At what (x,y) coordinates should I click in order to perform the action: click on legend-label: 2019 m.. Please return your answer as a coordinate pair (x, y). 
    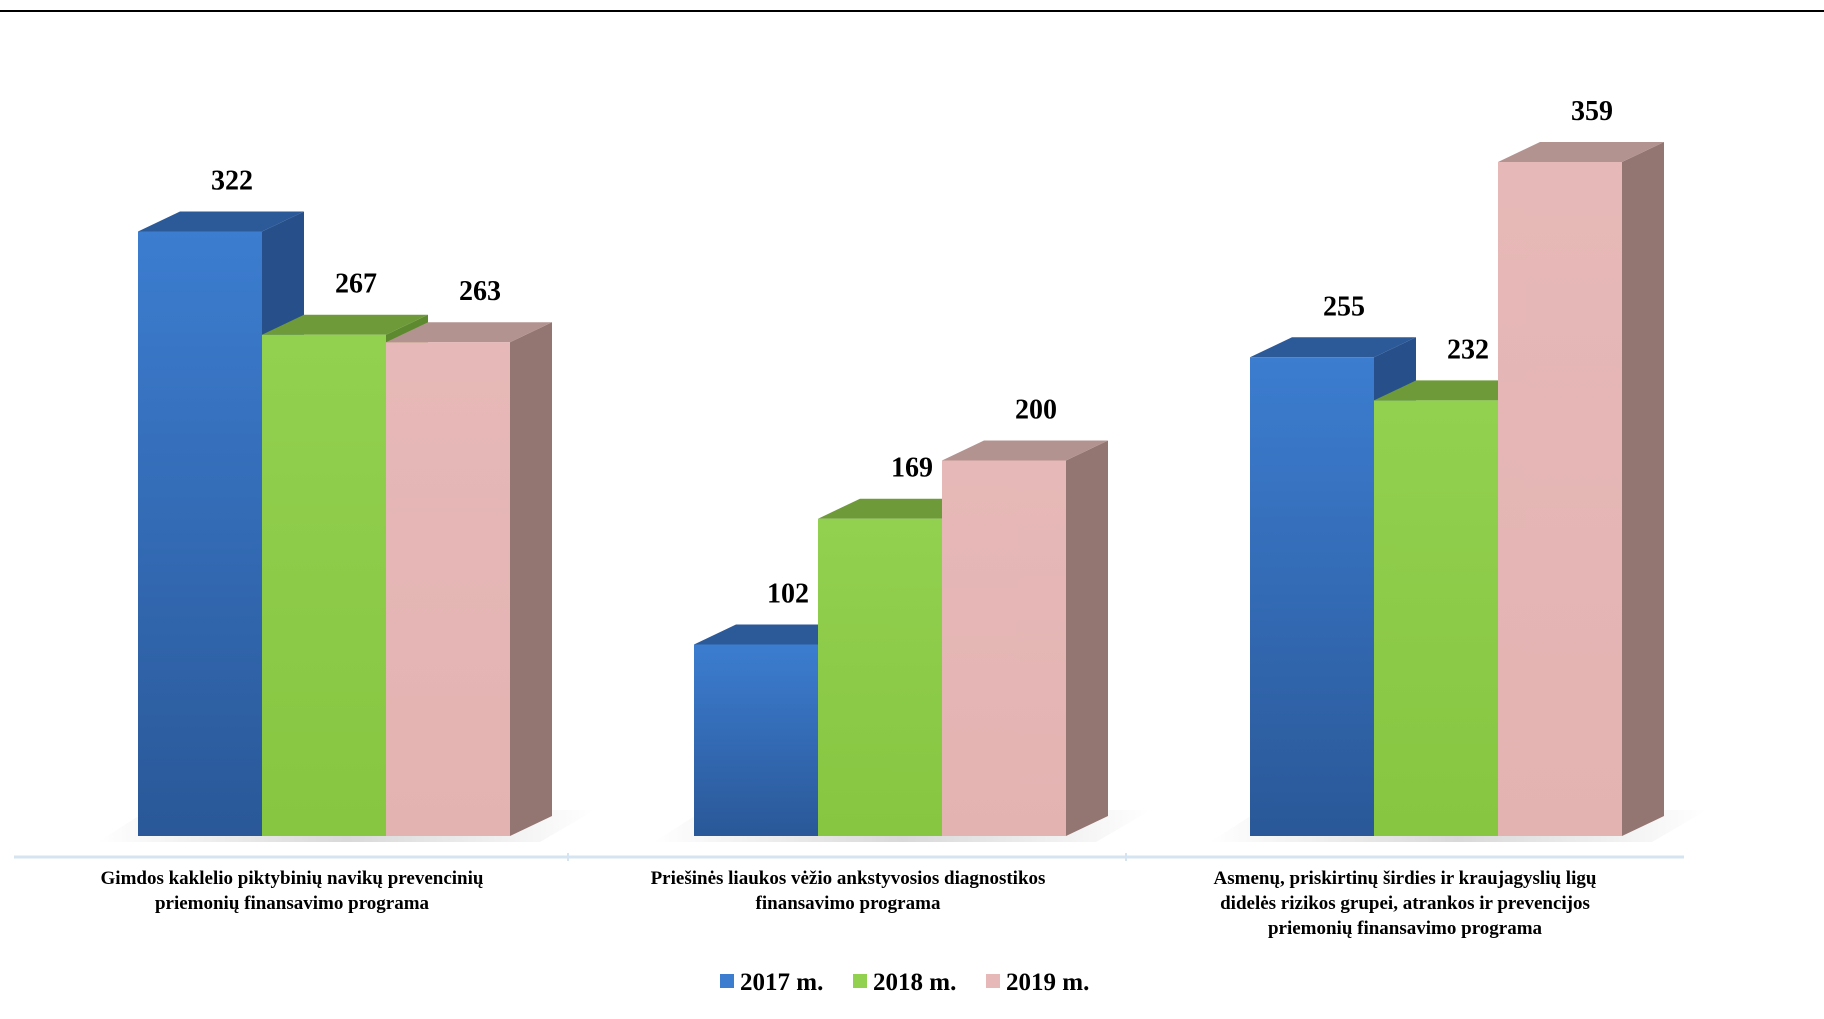
    Looking at the image, I should click on (1047, 982).